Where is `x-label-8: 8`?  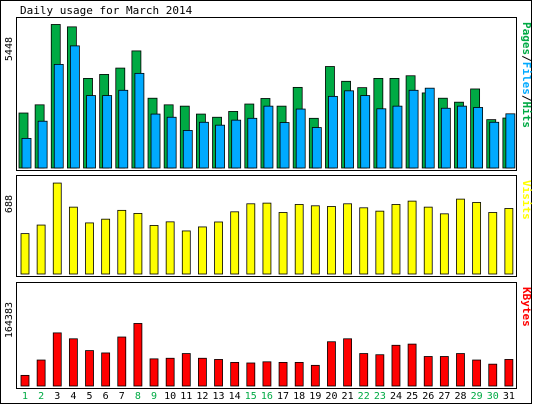 x-label-8: 8 is located at coordinates (138, 396).